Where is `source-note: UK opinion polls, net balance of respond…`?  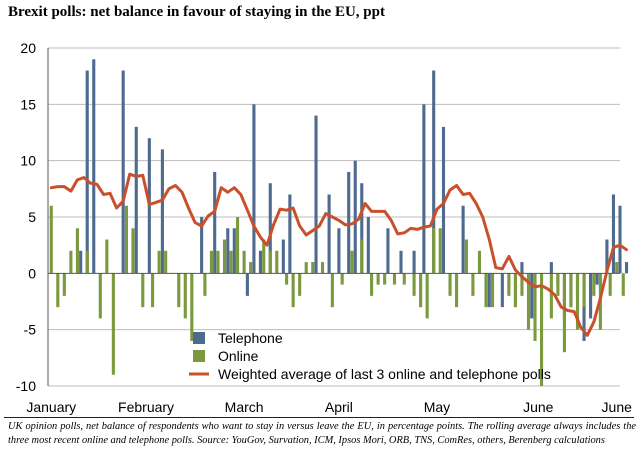
source-note: UK opinion polls, net balance of respond… is located at coordinates (322, 433).